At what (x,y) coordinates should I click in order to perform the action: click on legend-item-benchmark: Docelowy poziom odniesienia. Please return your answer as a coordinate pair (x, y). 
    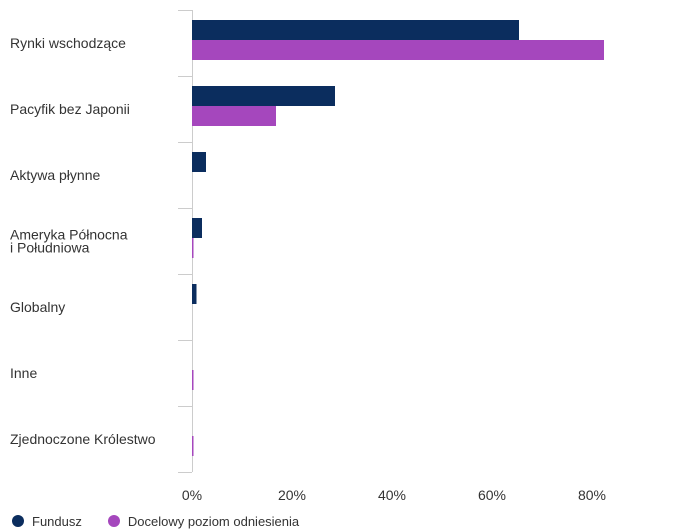
    Looking at the image, I should click on (203, 521).